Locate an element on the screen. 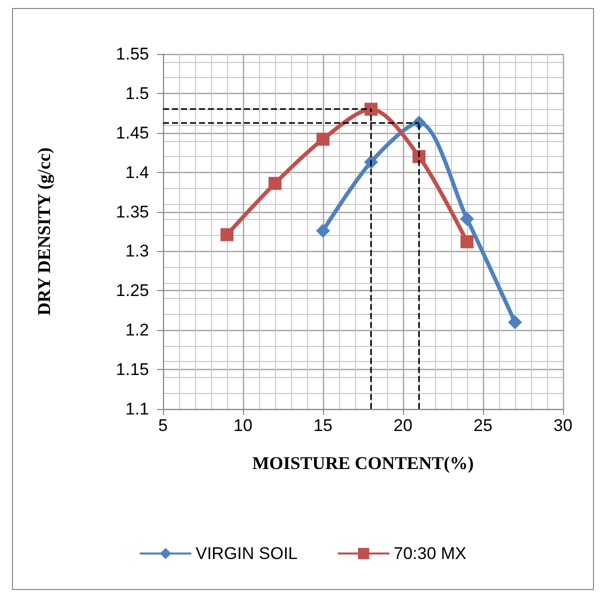 This screenshot has height=610, width=605. y-tick-label: 1.15 is located at coordinates (132, 370).